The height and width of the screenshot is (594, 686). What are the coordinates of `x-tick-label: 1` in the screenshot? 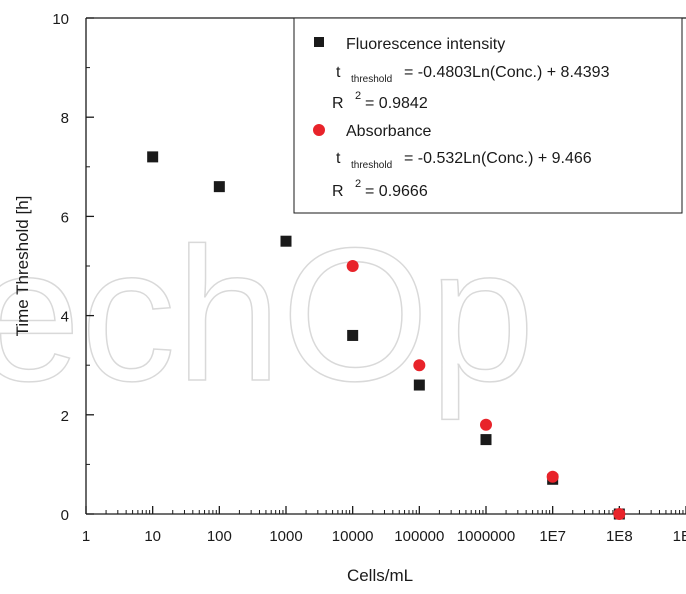 It's located at (86, 536).